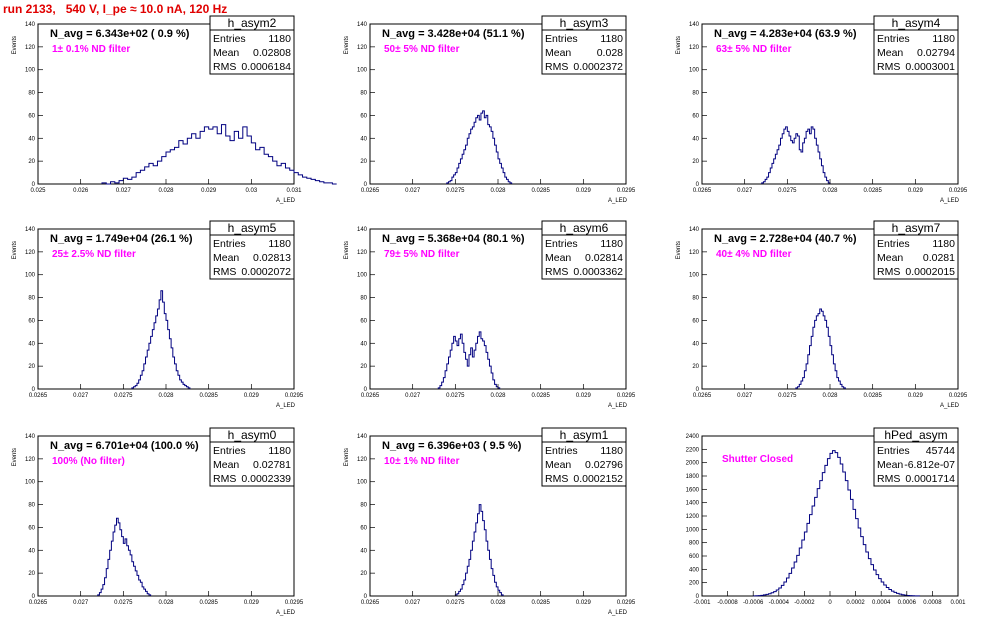 The height and width of the screenshot is (622, 996). What do you see at coordinates (693, 477) in the screenshot?
I see `y-tick-label: 1800` at bounding box center [693, 477].